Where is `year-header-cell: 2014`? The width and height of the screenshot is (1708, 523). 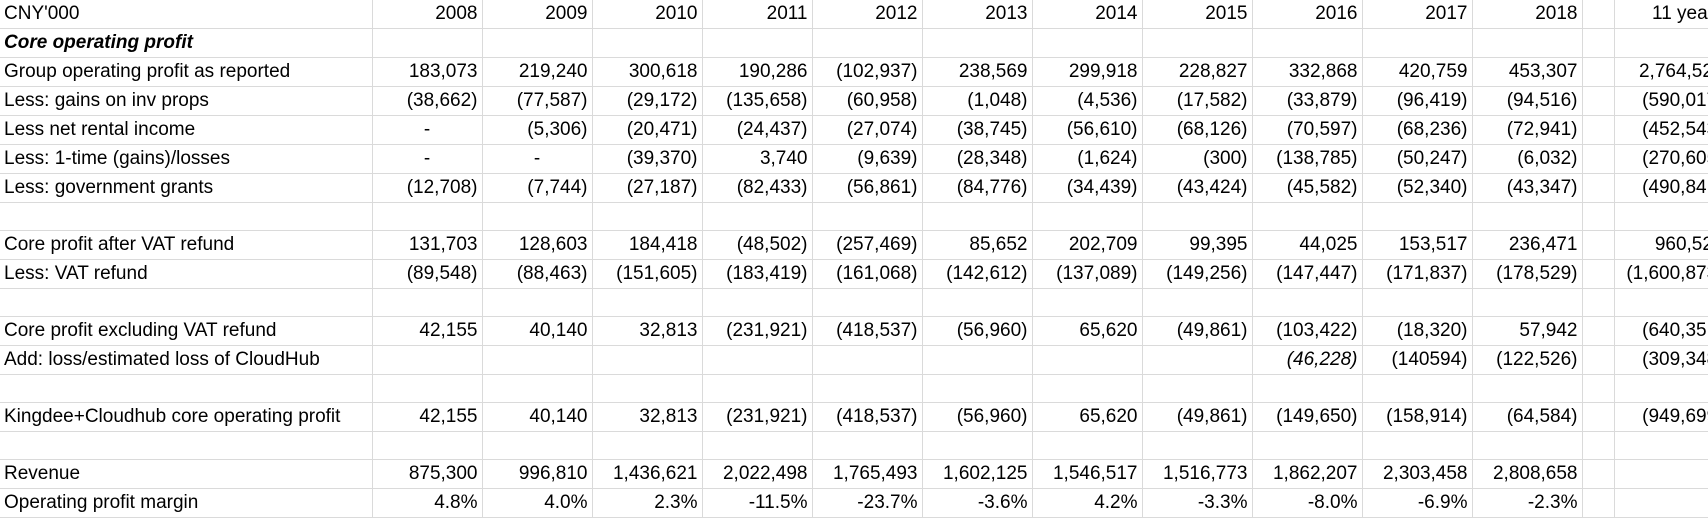 year-header-cell: 2014 is located at coordinates (1087, 14).